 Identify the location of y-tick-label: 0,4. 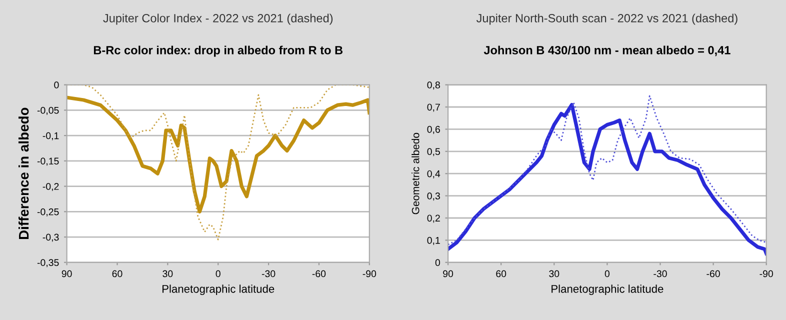
(433, 174).